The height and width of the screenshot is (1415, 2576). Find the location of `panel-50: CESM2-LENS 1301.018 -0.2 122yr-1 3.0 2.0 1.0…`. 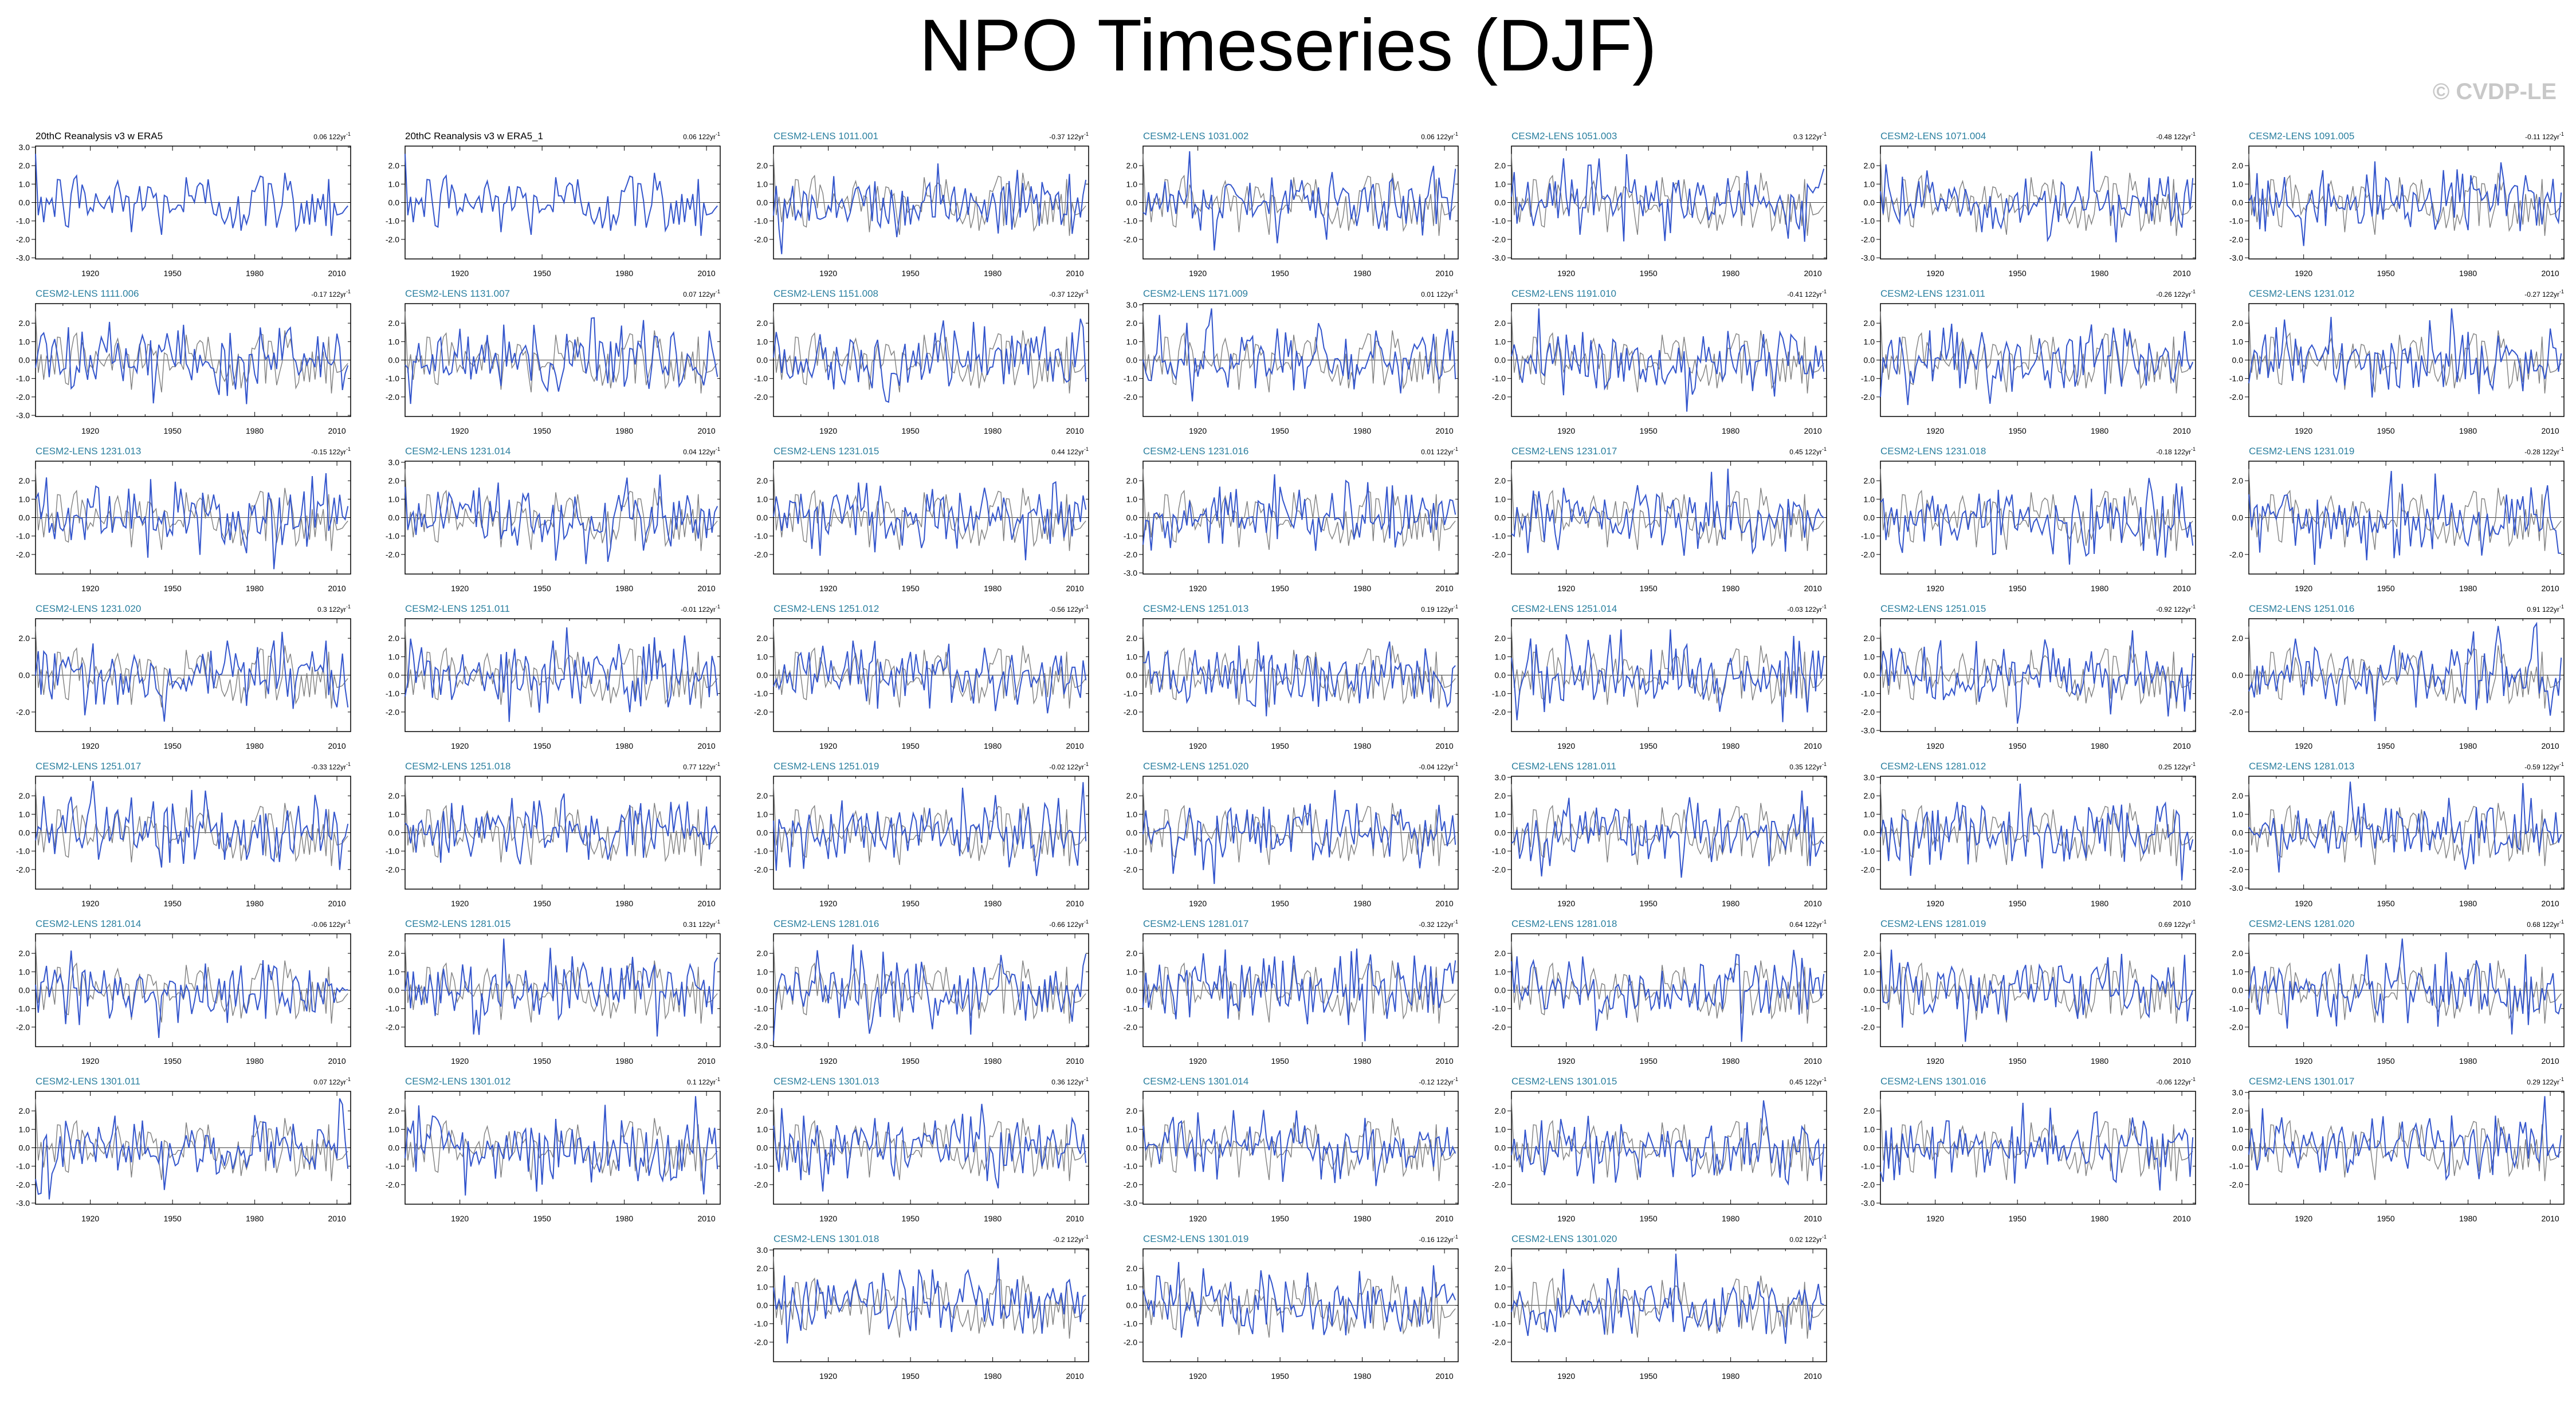

panel-50: CESM2-LENS 1301.018 -0.2 122yr-1 3.0 2.0 1.0… is located at coordinates (921, 1307).